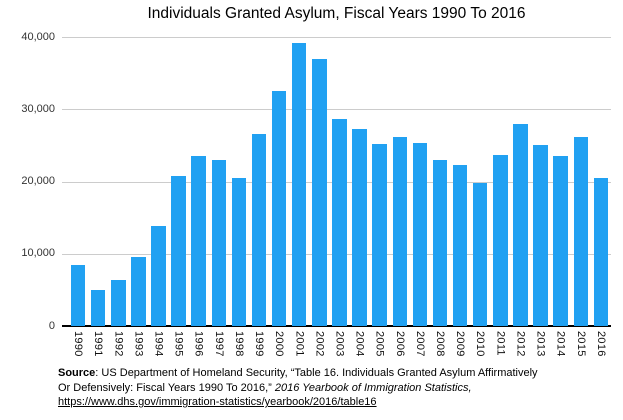 The image size is (623, 420). Describe the element at coordinates (78, 181) in the screenshot. I see `bar-slot-1990` at that location.